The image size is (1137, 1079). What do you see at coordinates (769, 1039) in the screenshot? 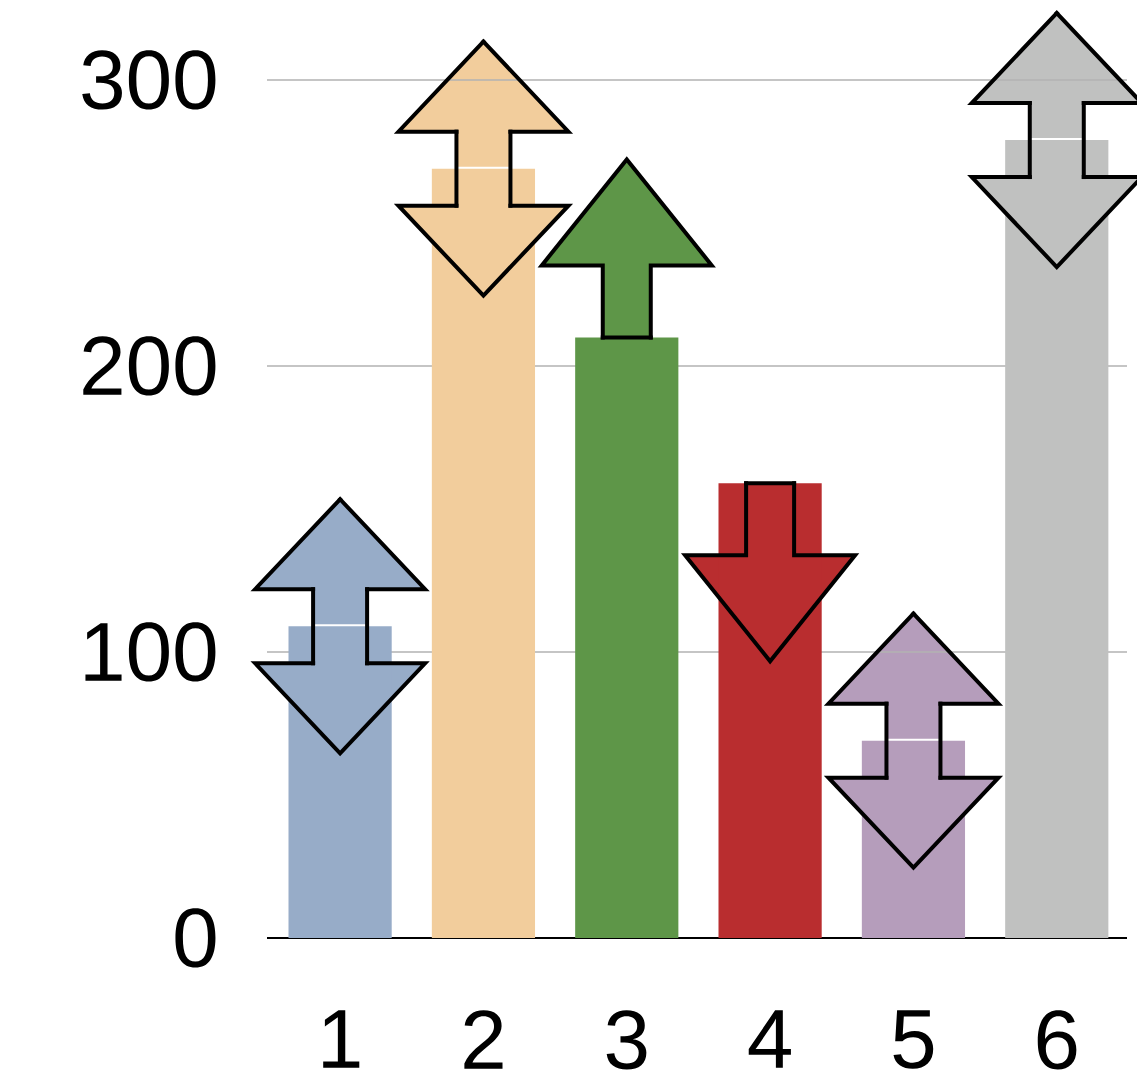
I see `x-tick-label: 4` at bounding box center [769, 1039].